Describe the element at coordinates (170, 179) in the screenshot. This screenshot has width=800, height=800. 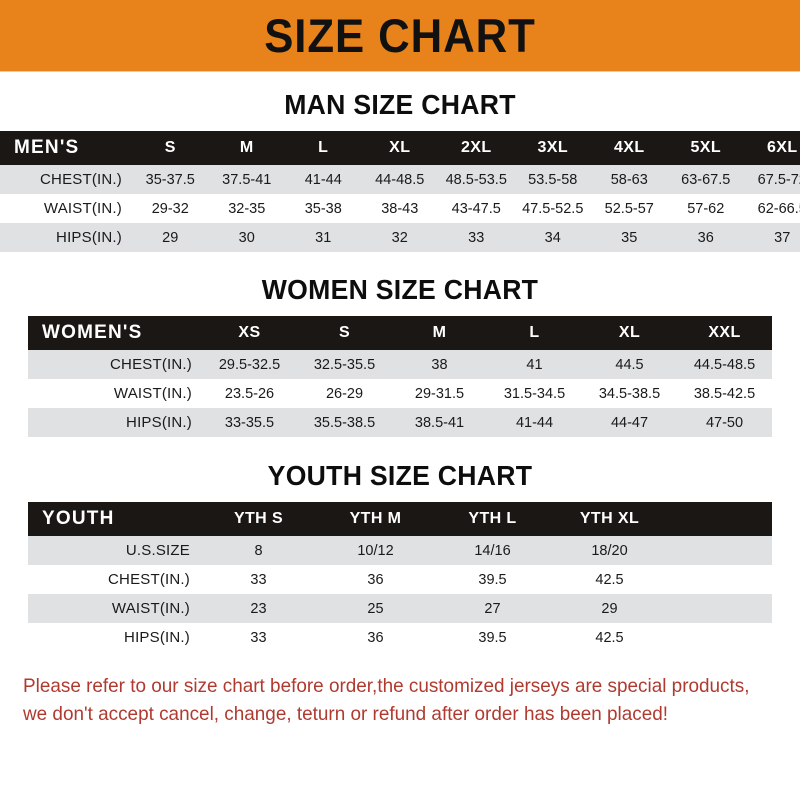
I see `man-chest-s: 35-37.5` at that location.